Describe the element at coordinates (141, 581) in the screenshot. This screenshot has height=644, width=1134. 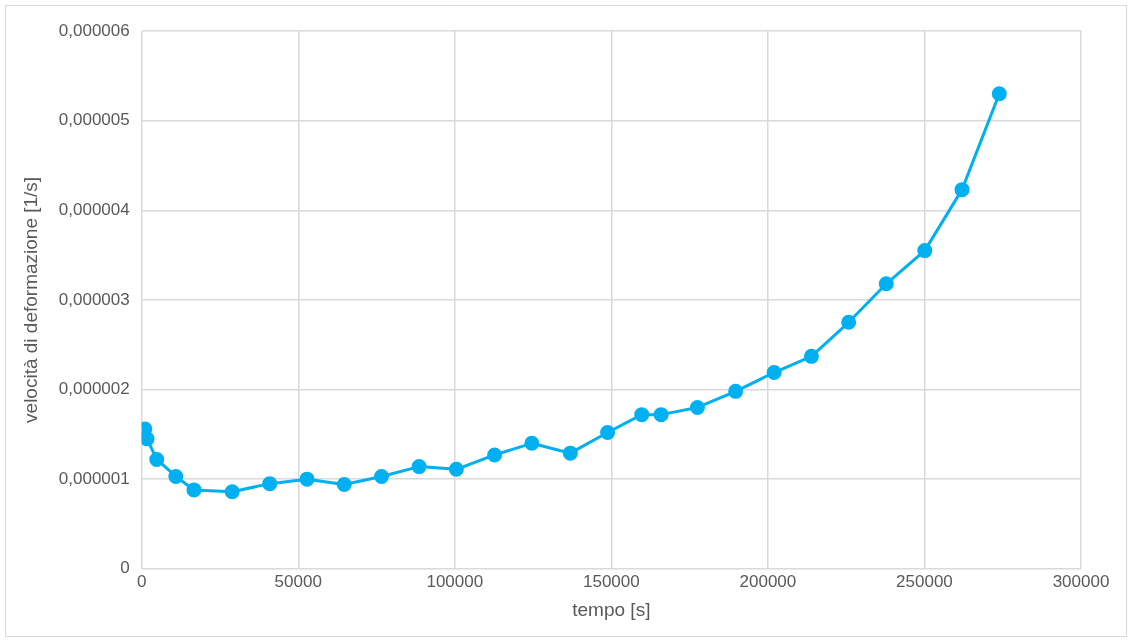
I see `x-tick-label: 0` at that location.